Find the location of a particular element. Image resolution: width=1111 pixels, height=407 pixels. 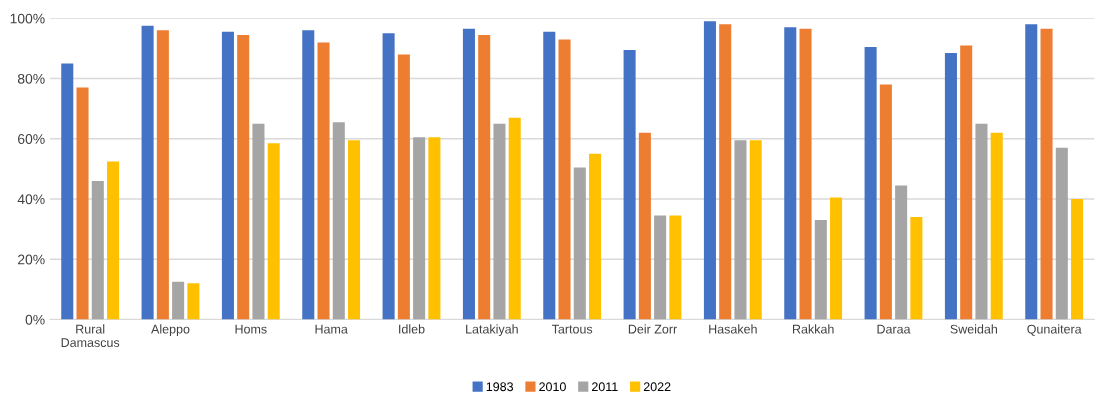

x-tick-label: Deir Zorr is located at coordinates (652, 329).